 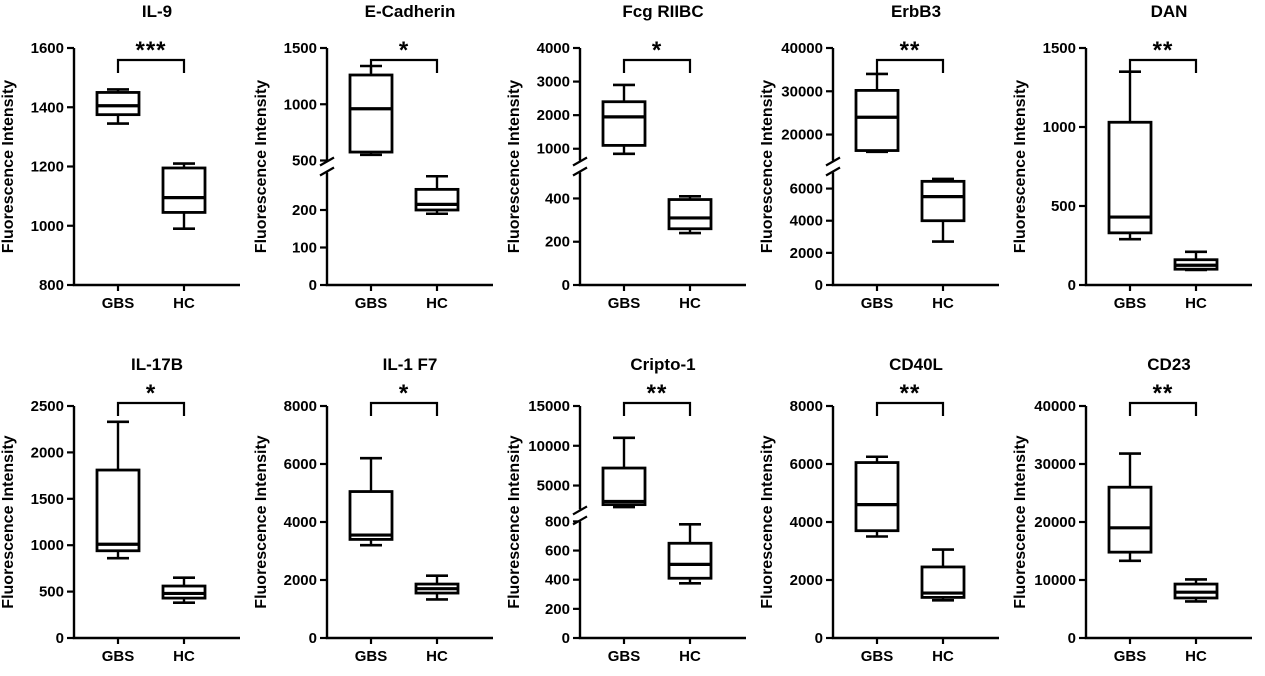 I want to click on y-tick-label: 400, so click(x=557, y=198).